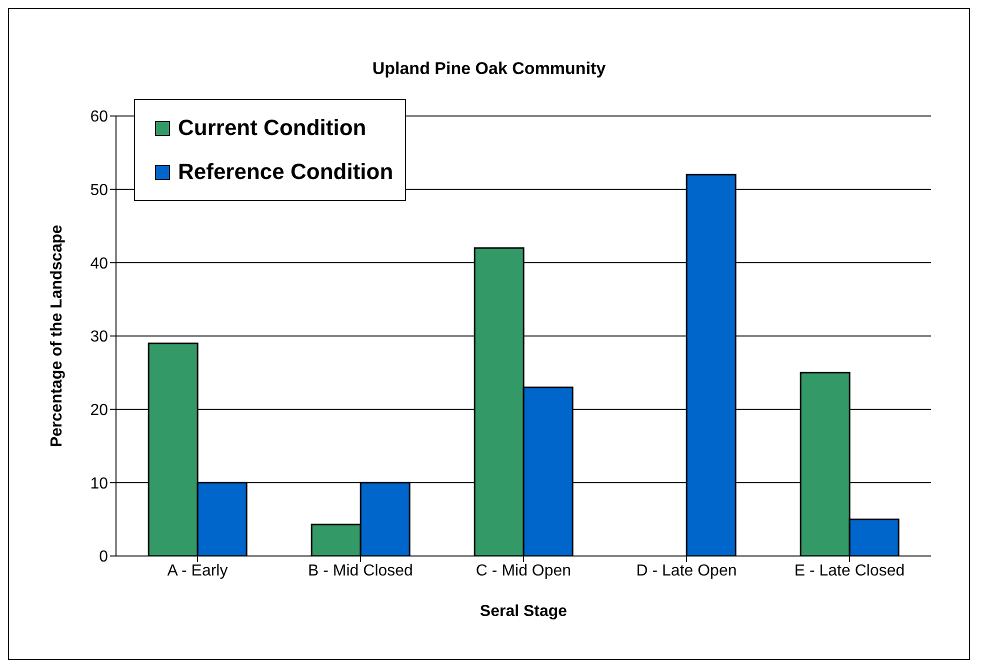 The width and height of the screenshot is (981, 671). Describe the element at coordinates (197, 571) in the screenshot. I see `x-tick-label: A - Early` at that location.